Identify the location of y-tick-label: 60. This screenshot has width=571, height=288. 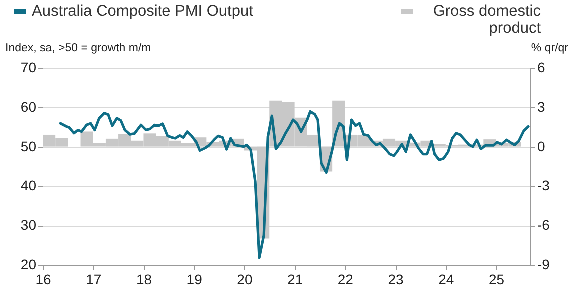
(28, 106).